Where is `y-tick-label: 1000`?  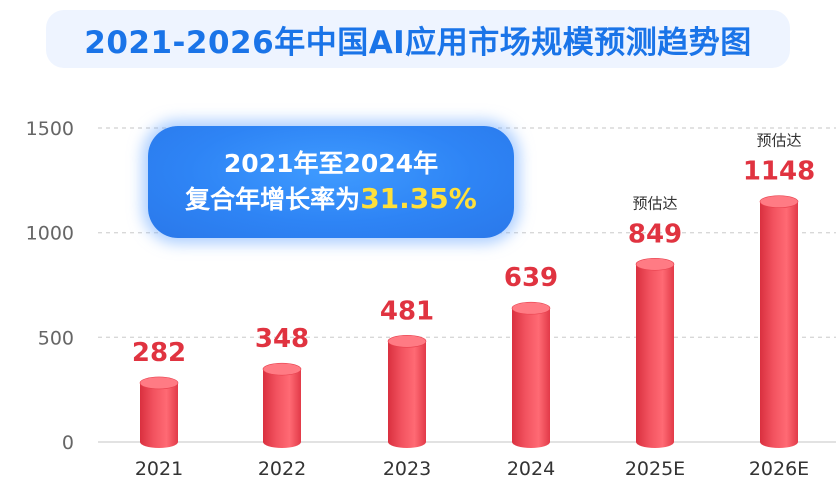 y-tick-label: 1000 is located at coordinates (50, 234).